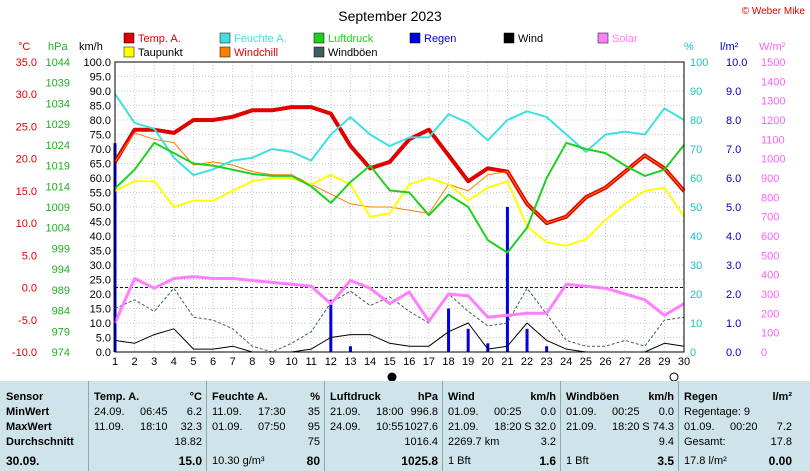  Describe the element at coordinates (174, 362) in the screenshot. I see `x-tick-label: 4` at that location.